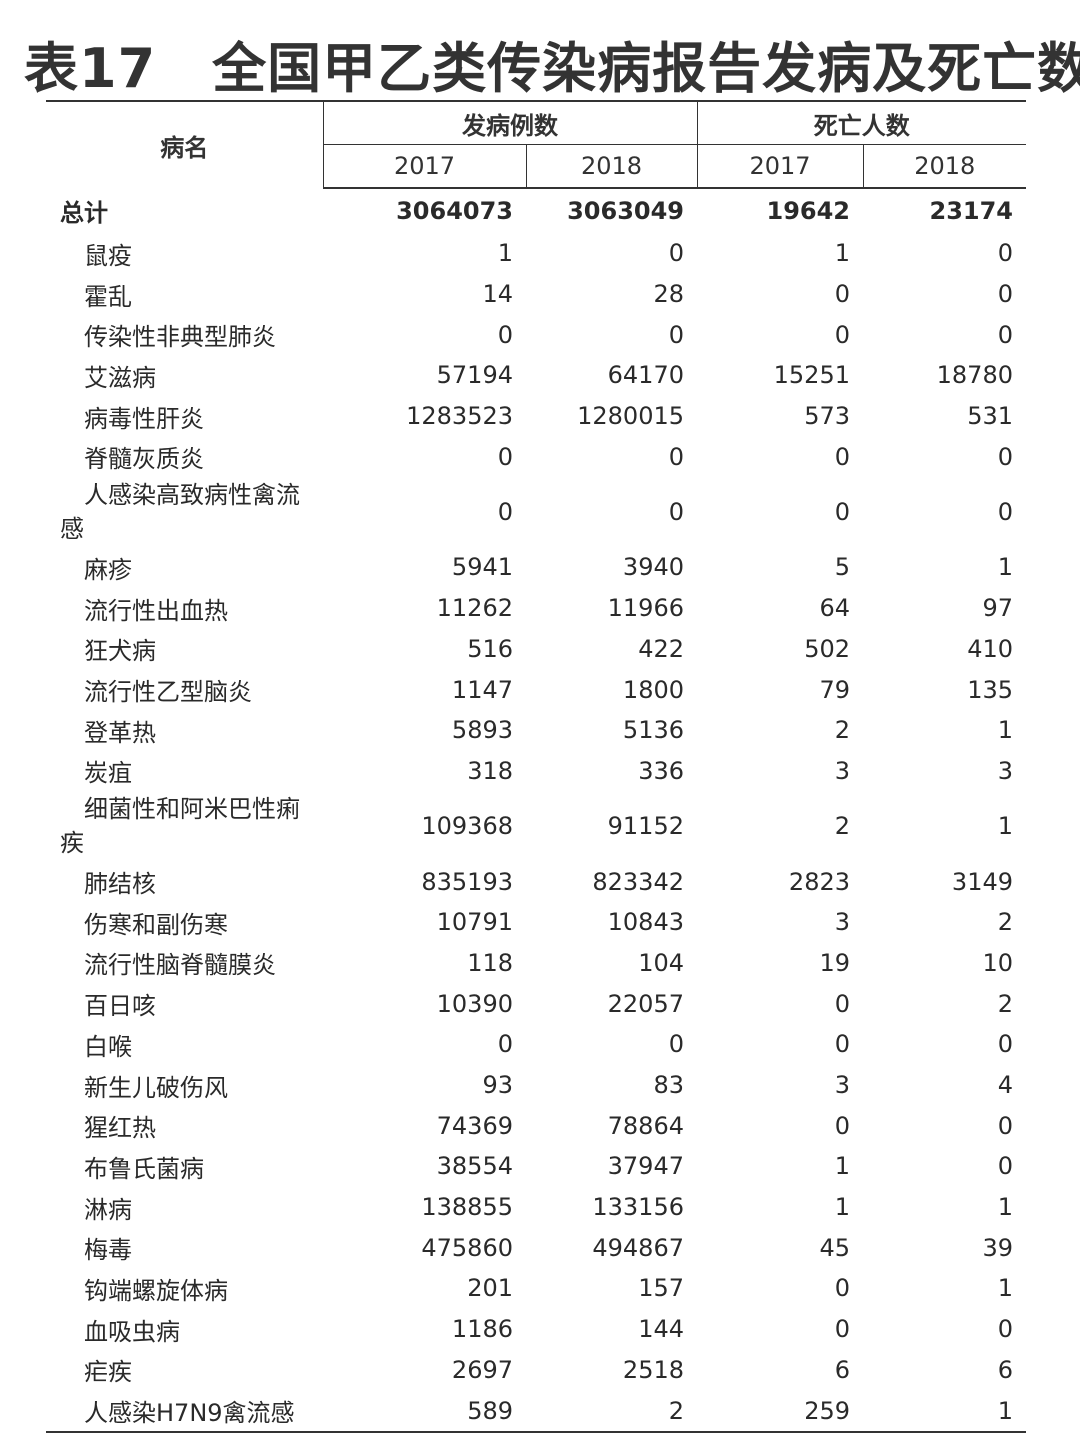 The width and height of the screenshot is (1080, 1449). I want to click on disease-name-cell: 人感染高致病性禽流感, so click(184, 512).